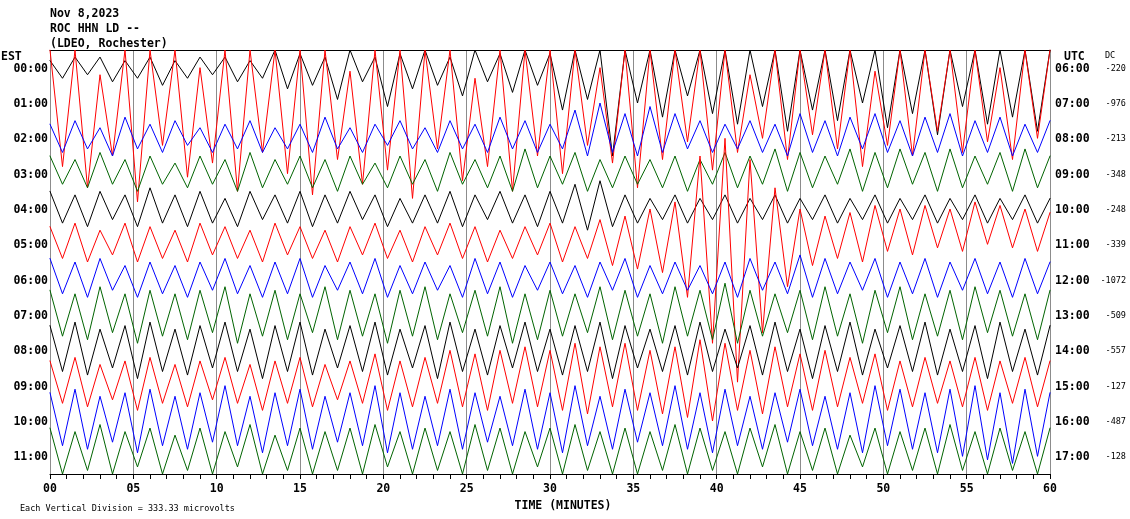 Image resolution: width=1130 pixels, height=519 pixels. Describe the element at coordinates (1072, 244) in the screenshot. I see `y2-tick-label: 11:00` at that location.